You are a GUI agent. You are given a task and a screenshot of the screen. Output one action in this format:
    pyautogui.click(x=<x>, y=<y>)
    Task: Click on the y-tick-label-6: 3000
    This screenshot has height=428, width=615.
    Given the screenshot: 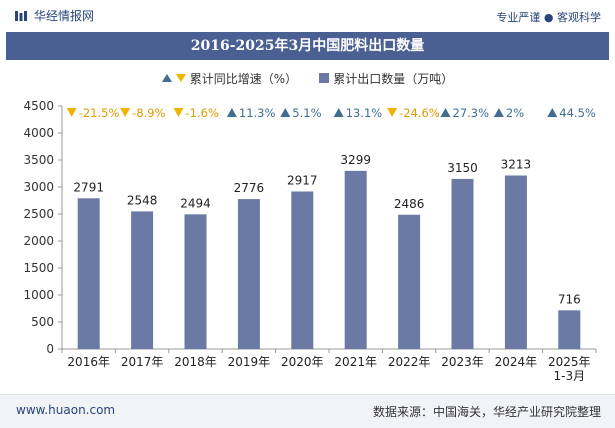 What is the action you would take?
    pyautogui.click(x=38, y=187)
    